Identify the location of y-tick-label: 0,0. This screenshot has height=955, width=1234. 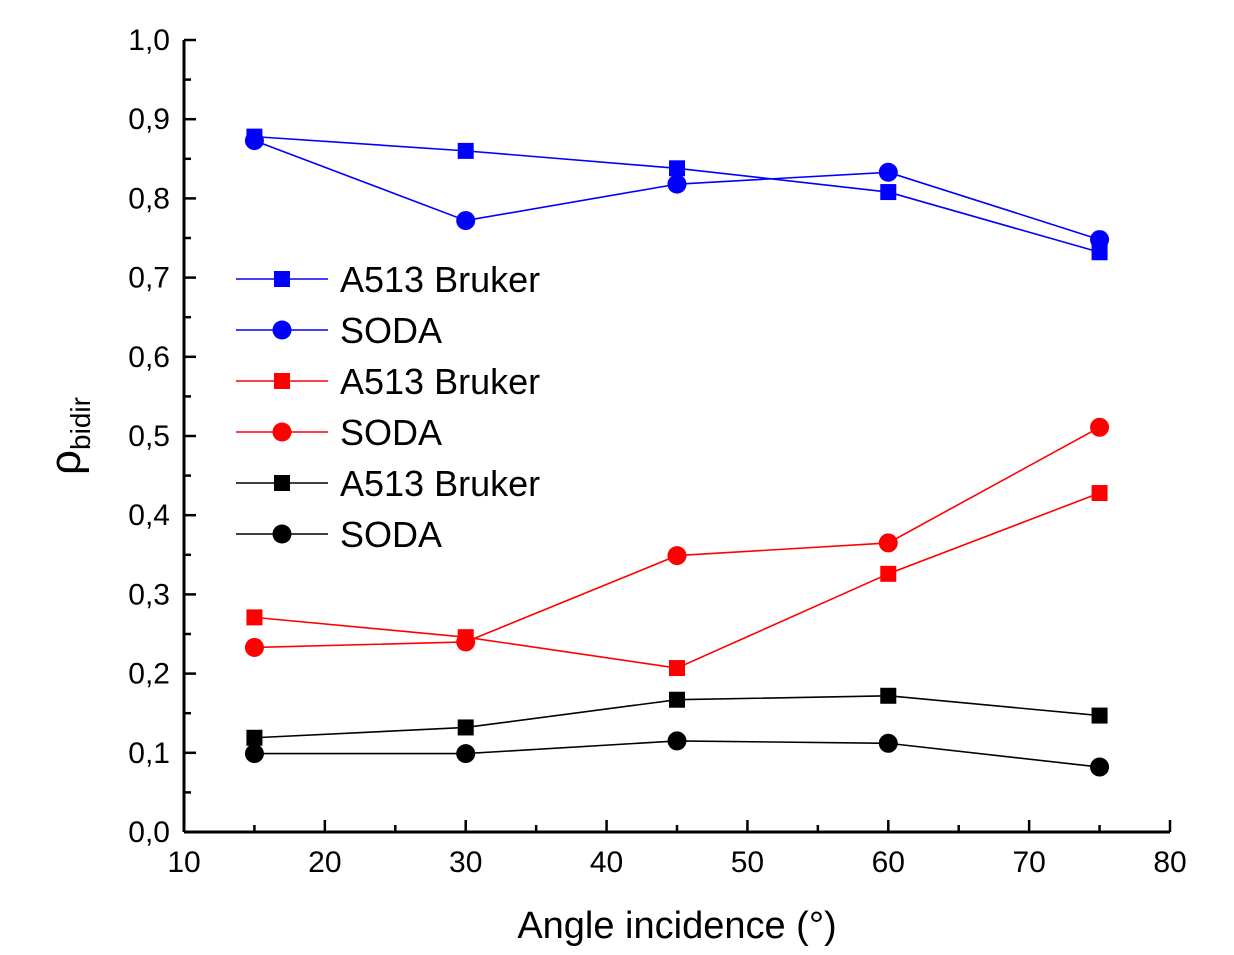
(149, 832).